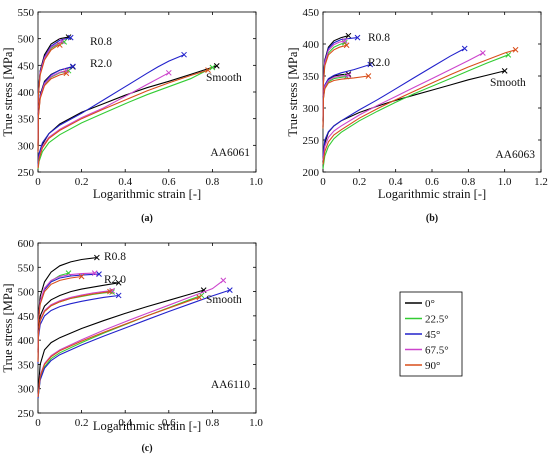 This screenshot has height=455, width=550. Describe the element at coordinates (26, 293) in the screenshot. I see `y-tick-label: 500` at that location.